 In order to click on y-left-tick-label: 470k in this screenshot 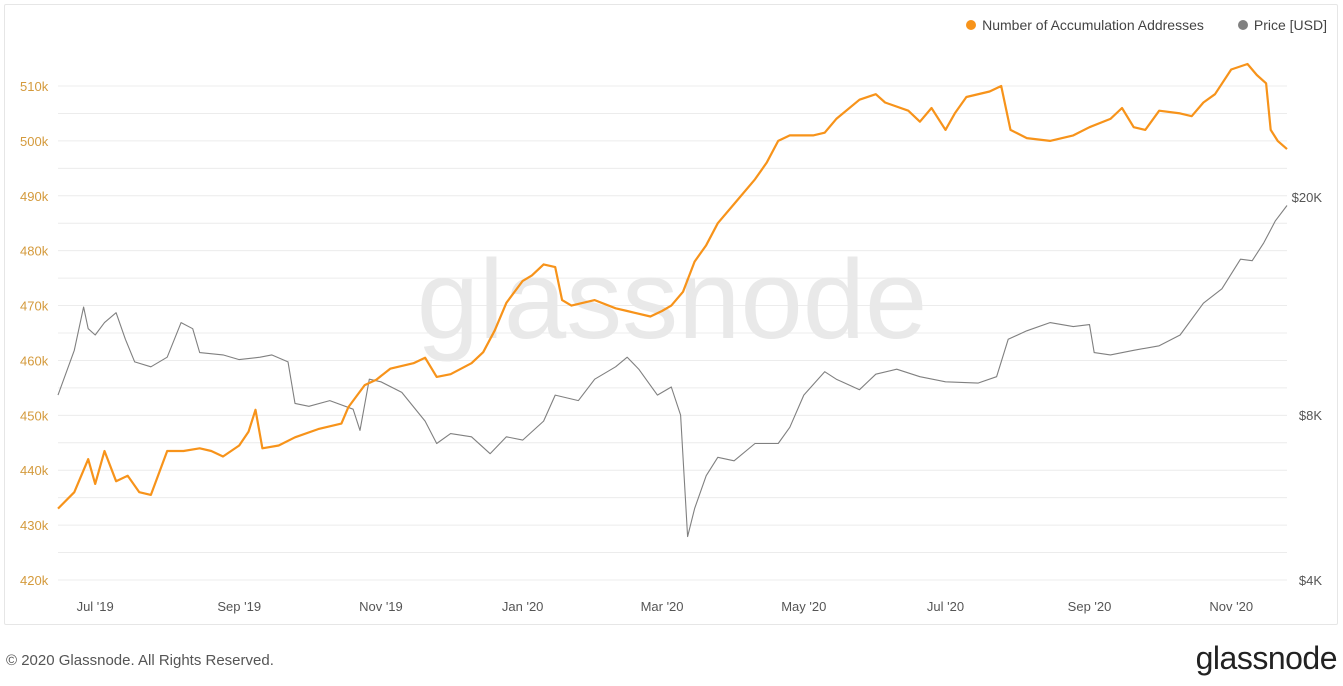, I will do `click(34, 306)`.